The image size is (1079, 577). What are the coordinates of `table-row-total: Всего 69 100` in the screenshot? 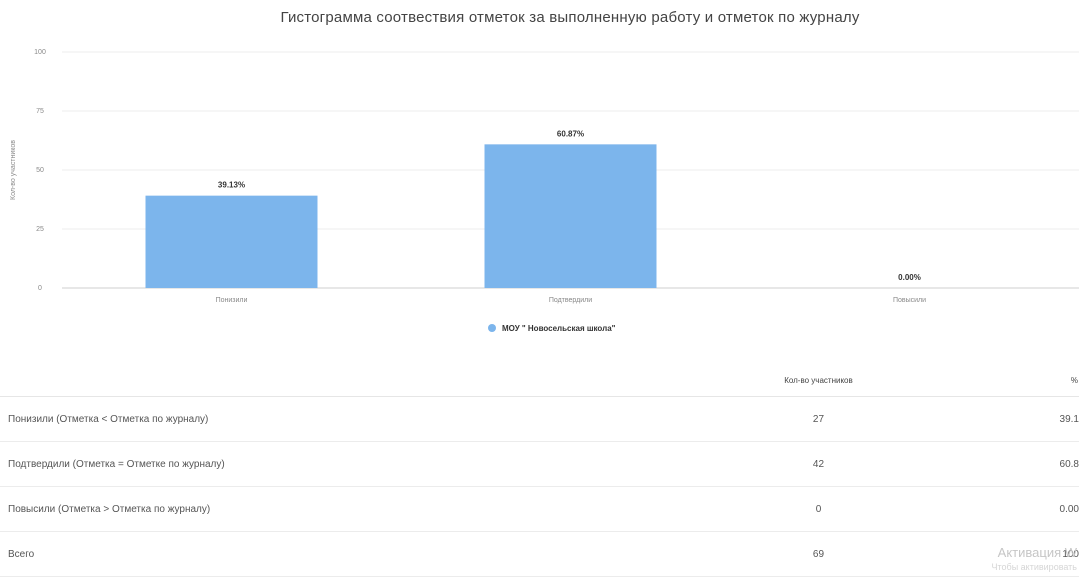 It's located at (539, 554).